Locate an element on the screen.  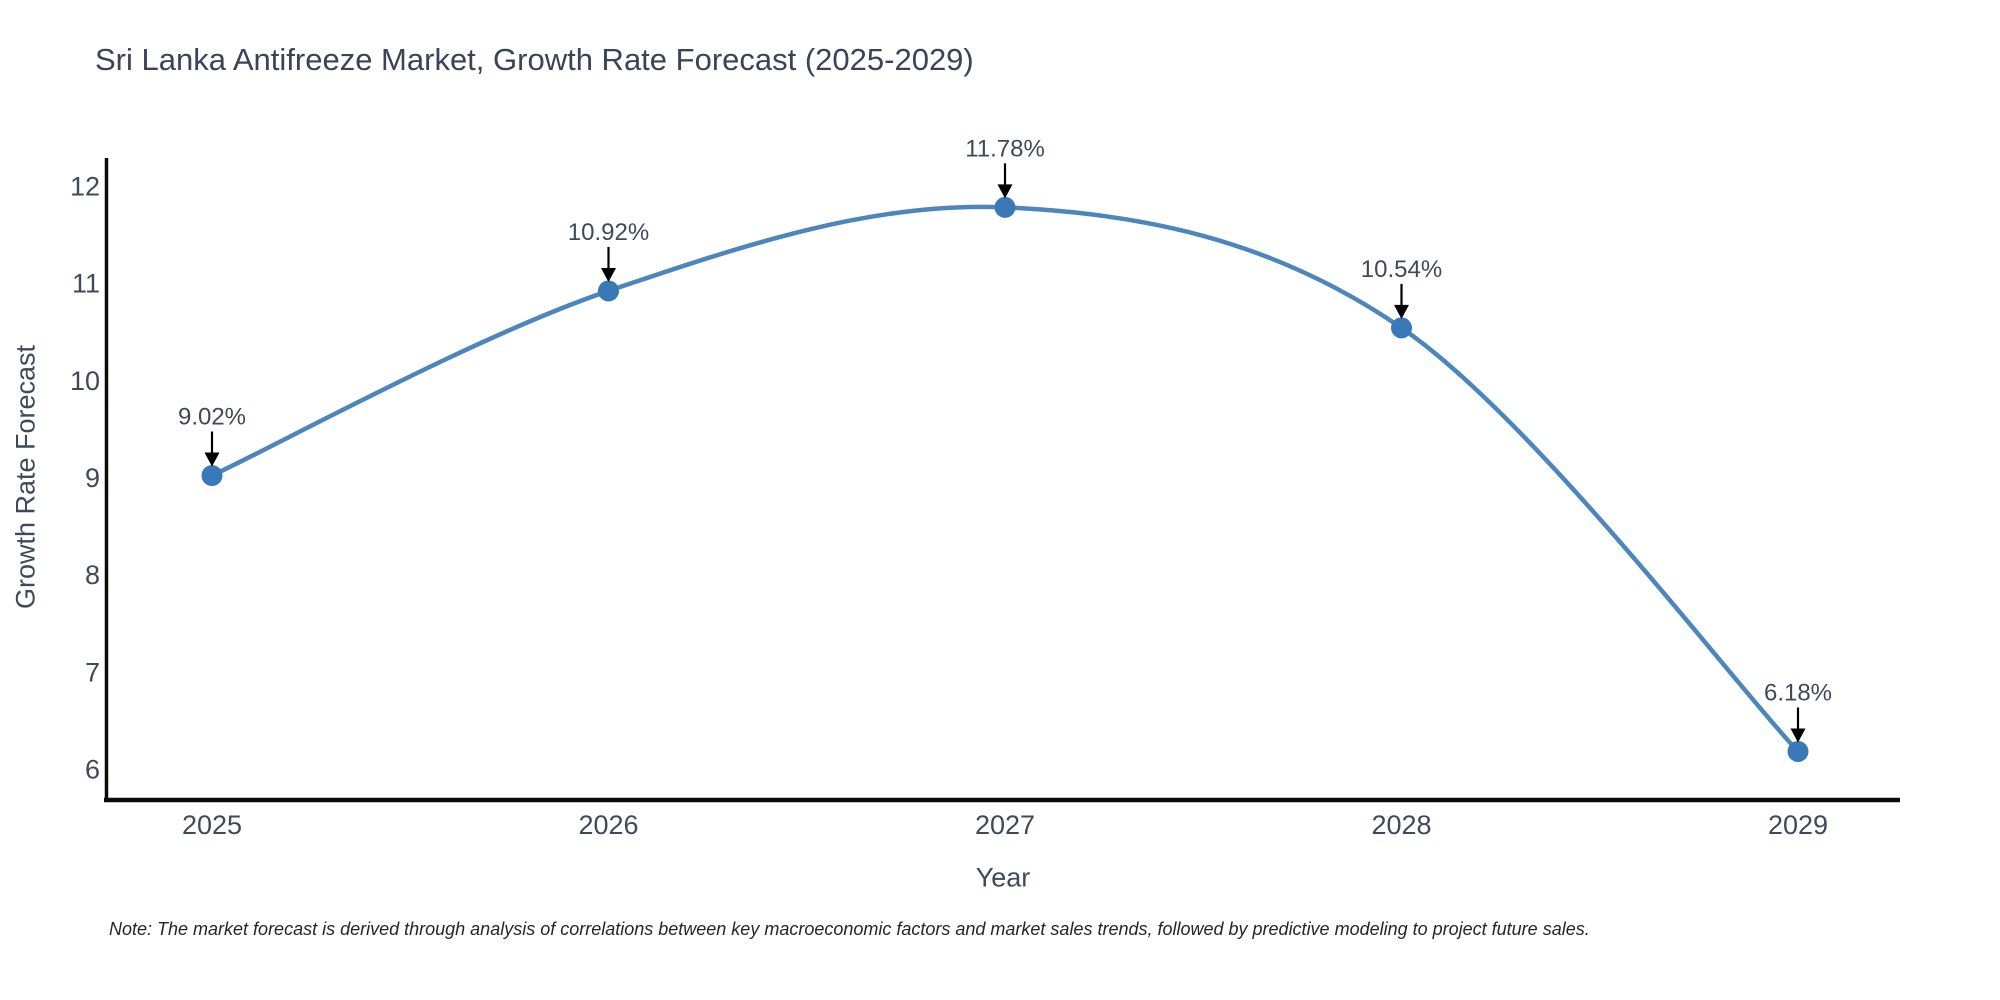
y-tick-label-7: 7 is located at coordinates (92, 672).